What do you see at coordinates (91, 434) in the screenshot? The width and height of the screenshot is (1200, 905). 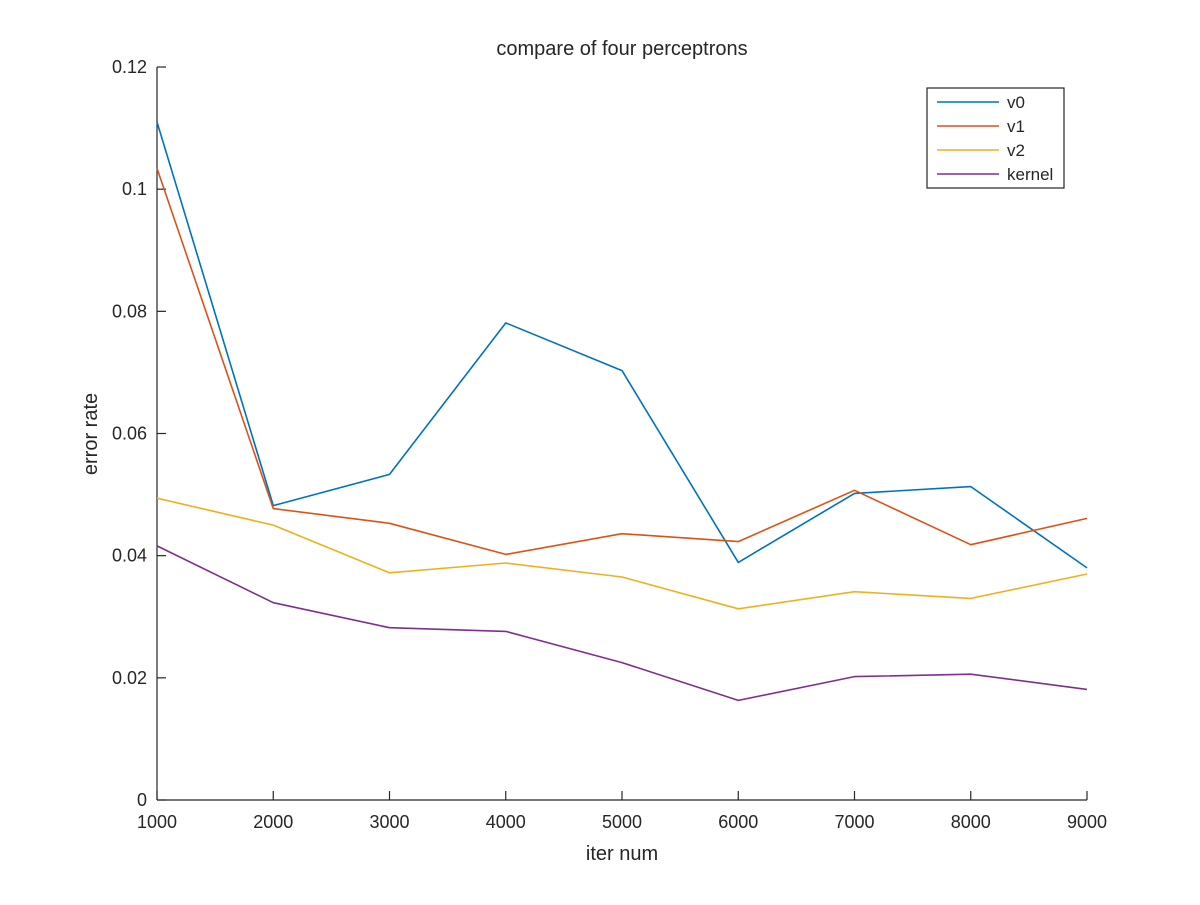 I see `y-axis-label: error rate` at bounding box center [91, 434].